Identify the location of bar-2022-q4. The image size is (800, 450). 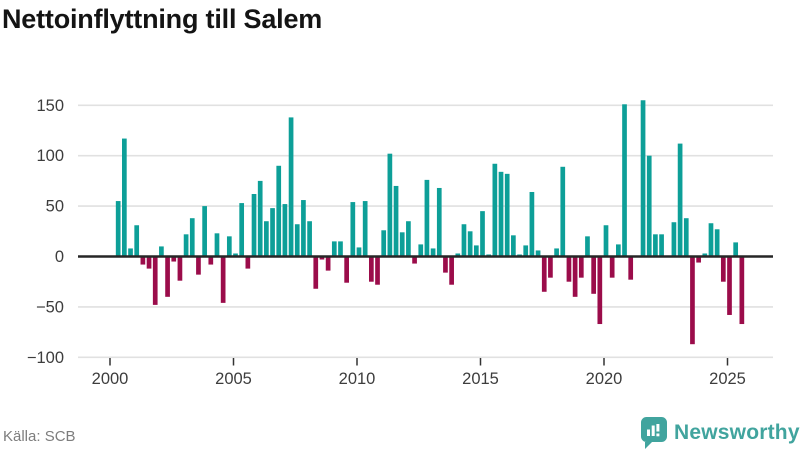
(674, 239).